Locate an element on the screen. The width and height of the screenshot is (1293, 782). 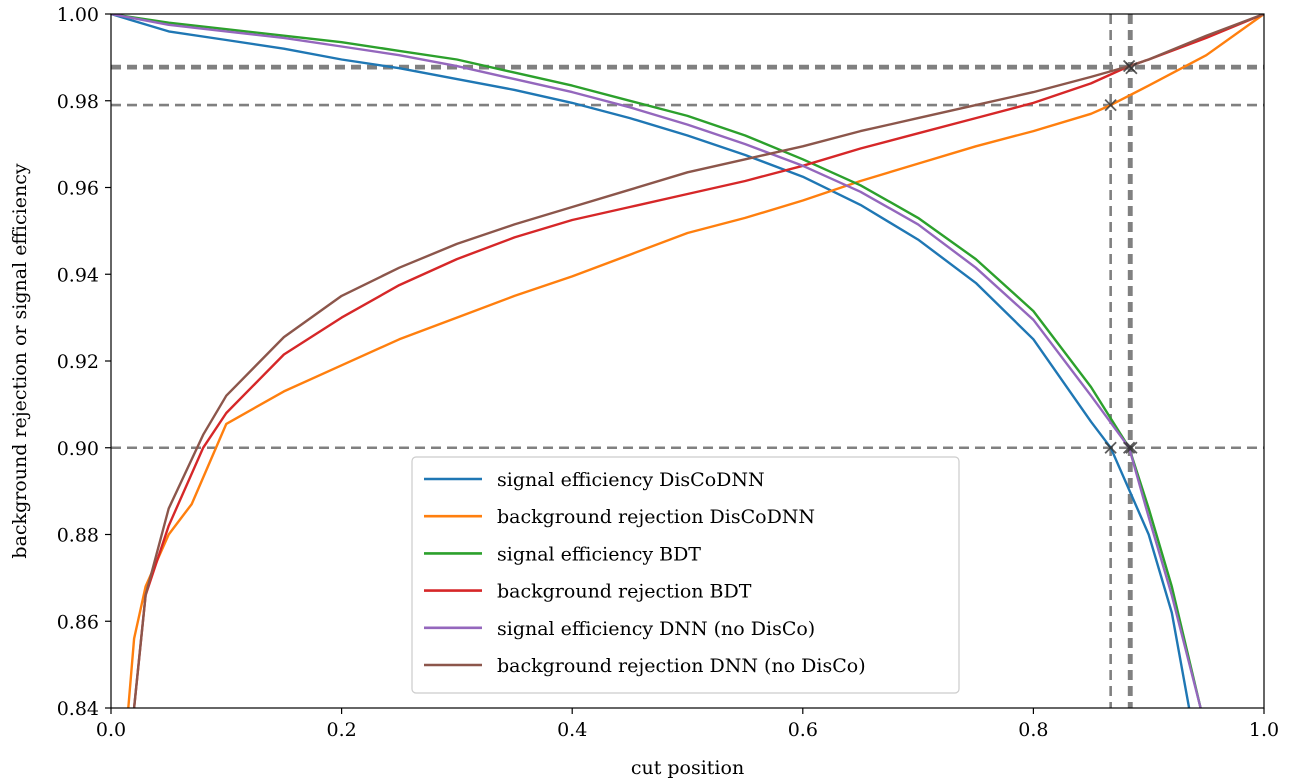
x-tick-label-5: 1.0 is located at coordinates (1264, 730).